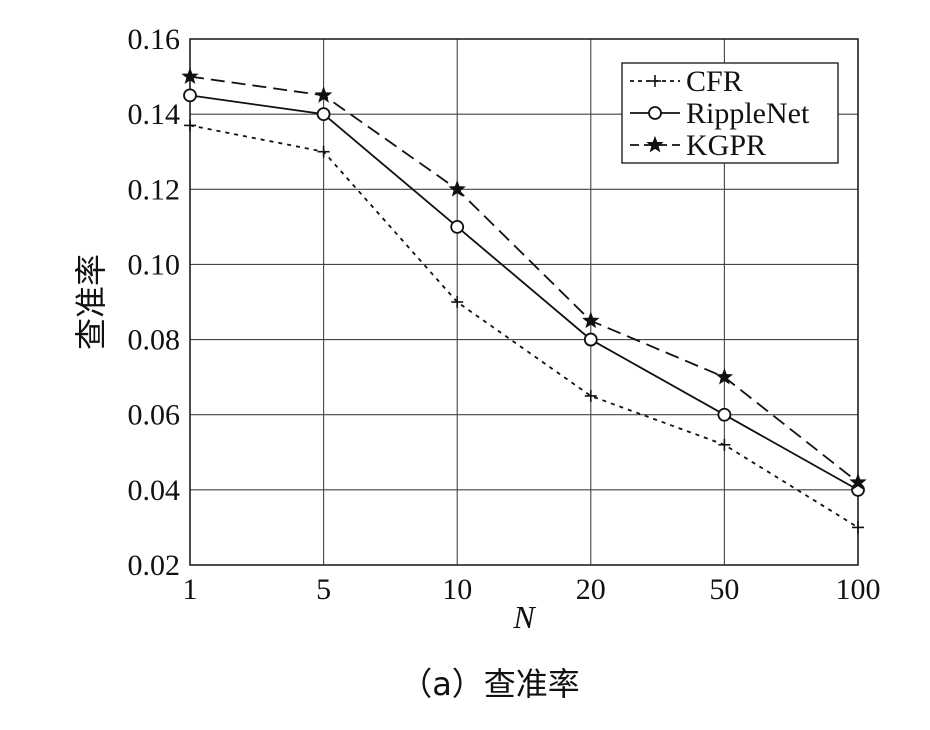 Image resolution: width=930 pixels, height=730 pixels. Describe the element at coordinates (91, 302) in the screenshot. I see `y-axis-title: 查准率` at that location.